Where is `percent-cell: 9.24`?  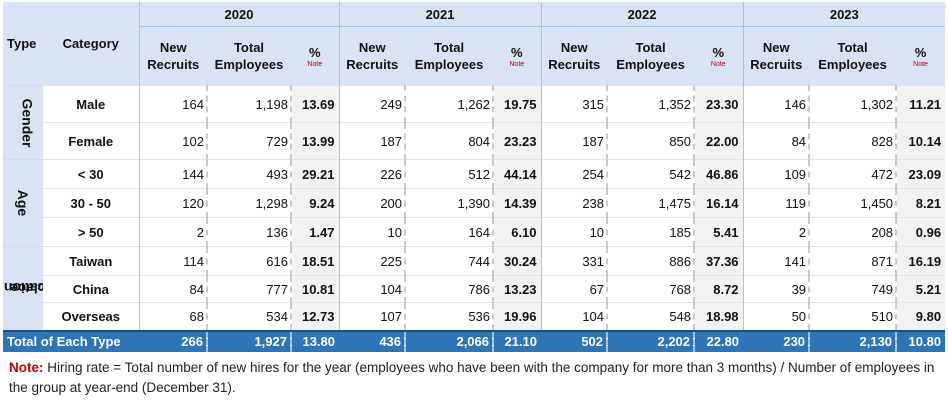
percent-cell: 9.24 is located at coordinates (315, 203).